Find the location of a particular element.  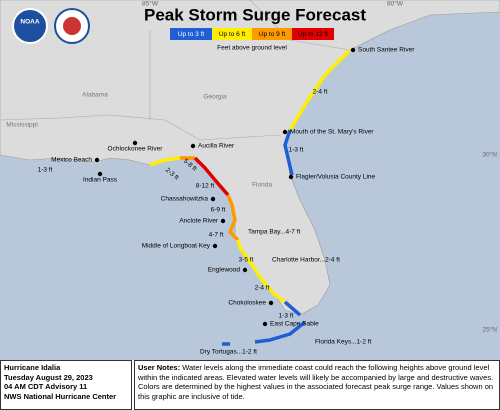

location-label: Charlotte Harbor...2-4 ft is located at coordinates (306, 260).